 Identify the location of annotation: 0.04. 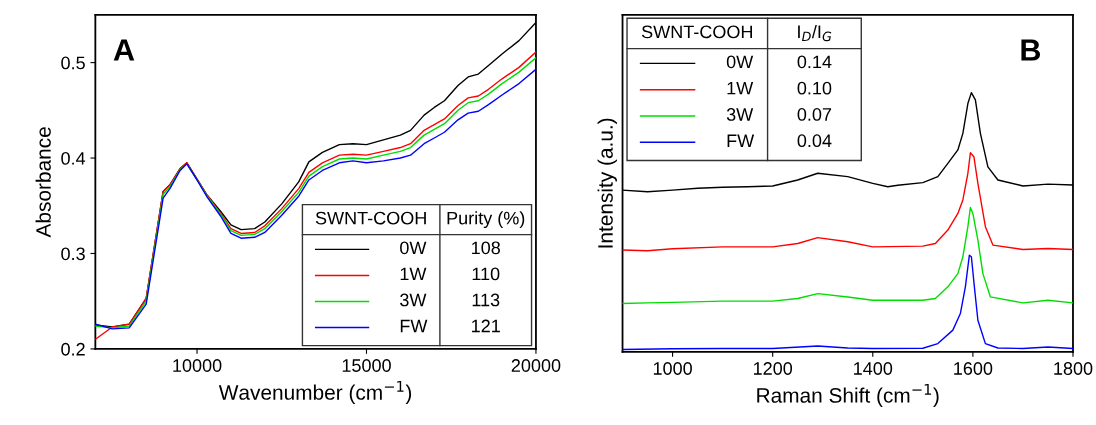
(814, 141).